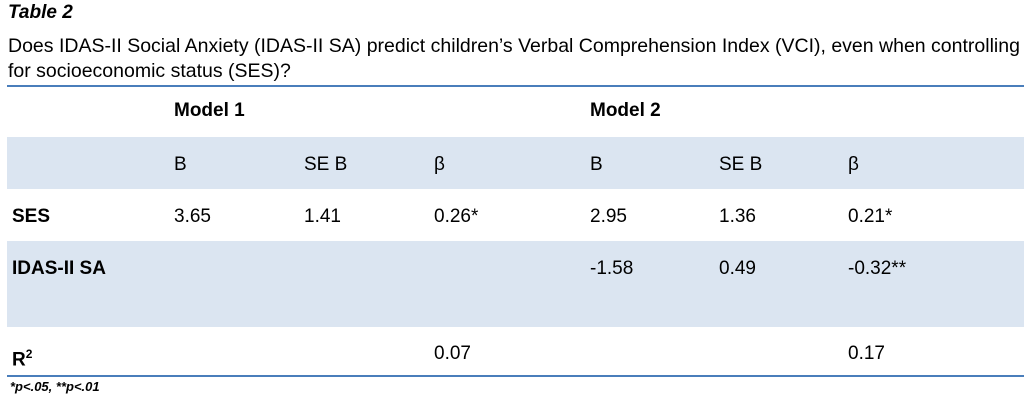 This screenshot has width=1031, height=403. Describe the element at coordinates (515, 86) in the screenshot. I see `table-top-rule` at that location.